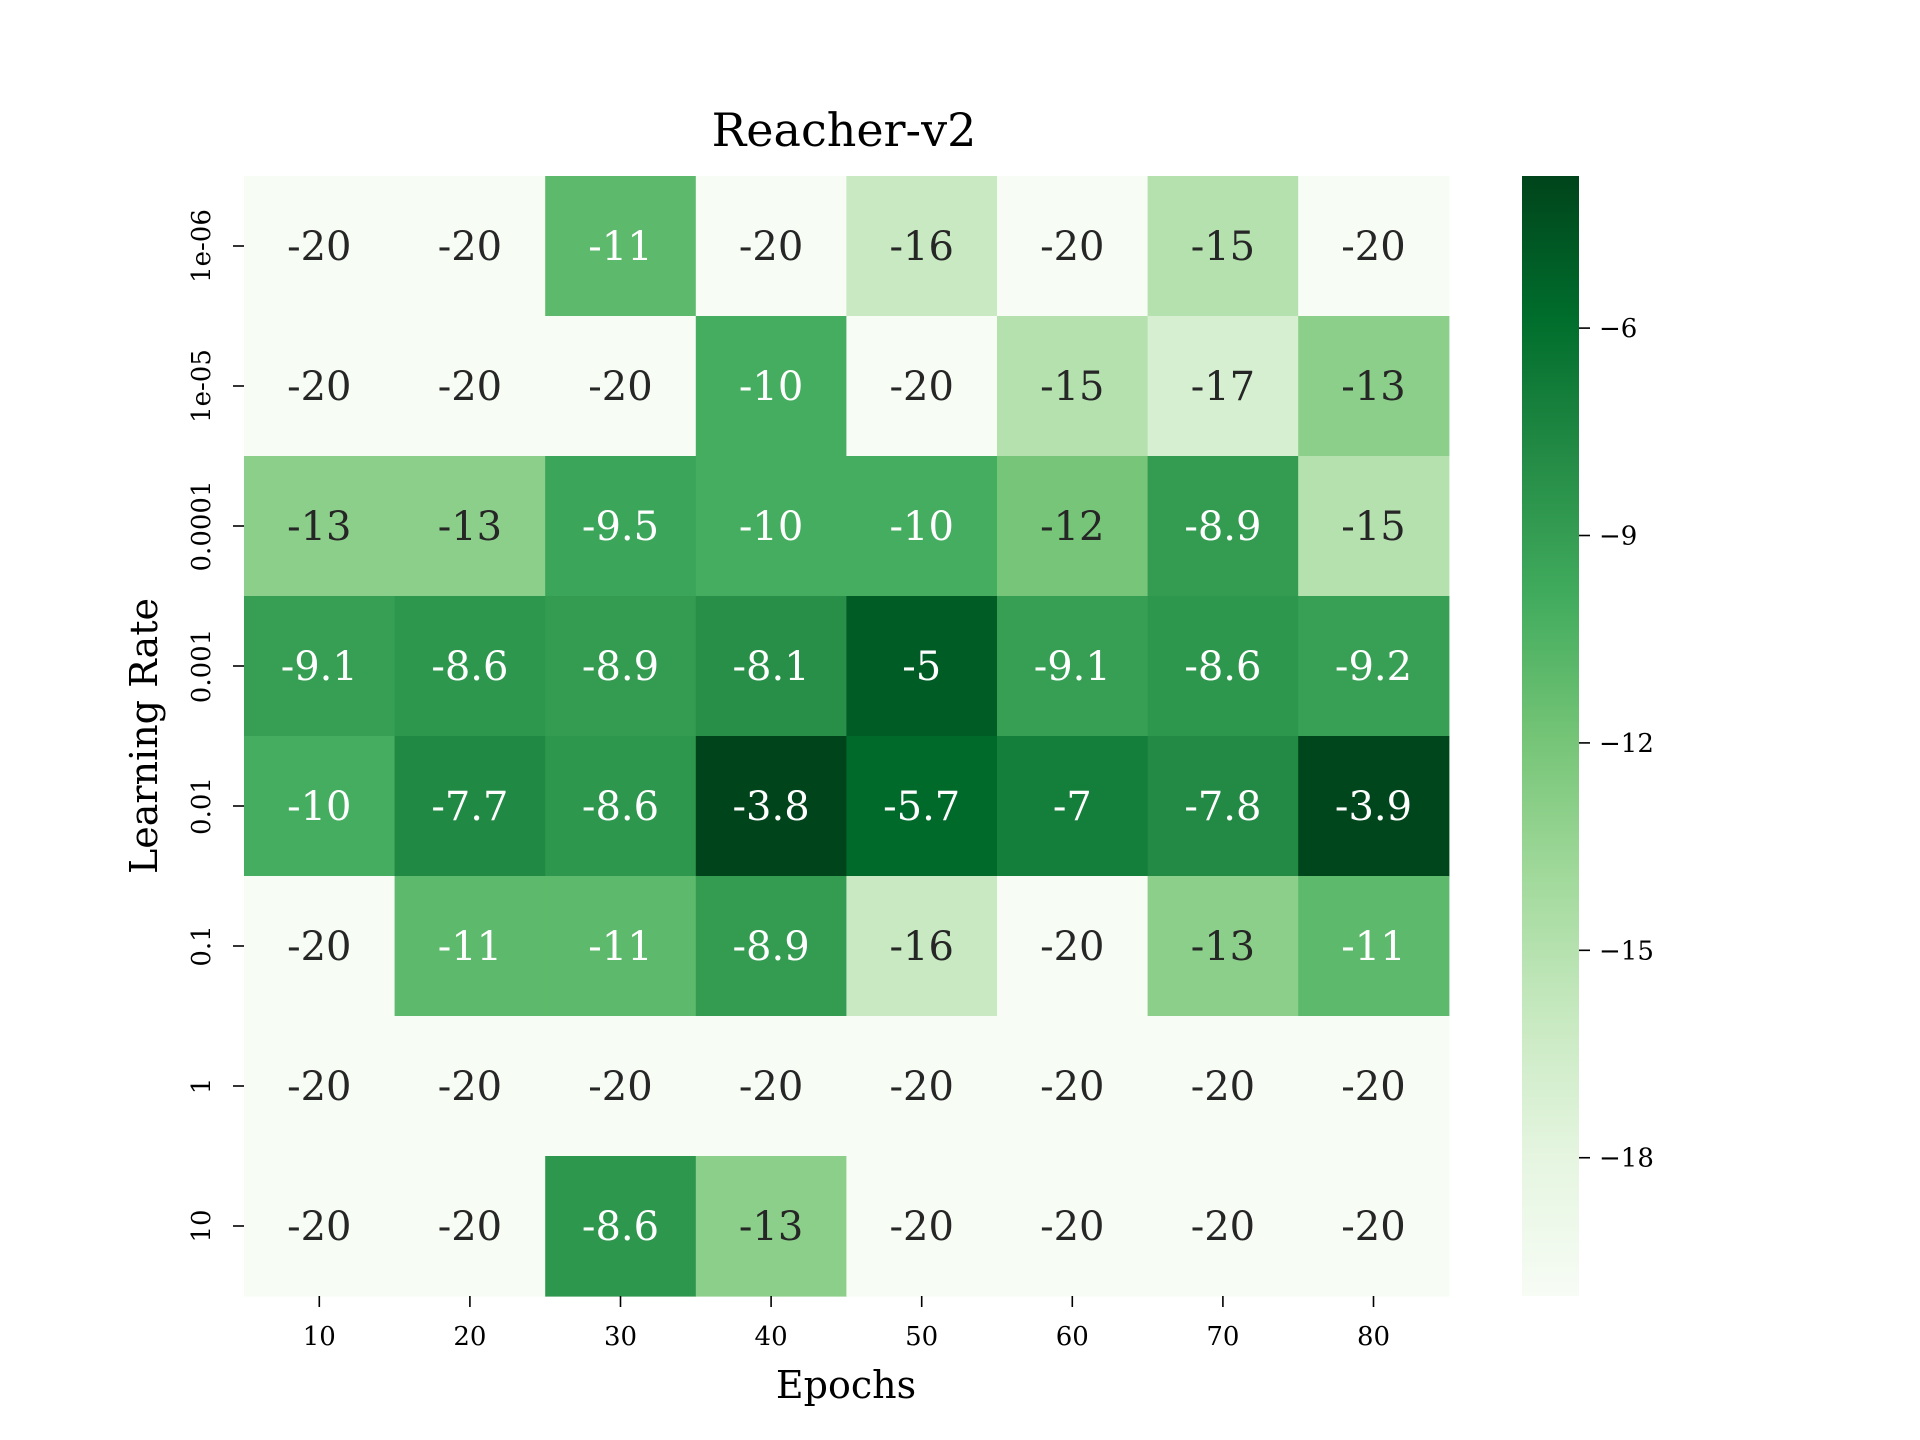 Image resolution: width=1920 pixels, height=1440 pixels. What do you see at coordinates (1626, 1159) in the screenshot?
I see `colorbar-tick-label: −18` at bounding box center [1626, 1159].